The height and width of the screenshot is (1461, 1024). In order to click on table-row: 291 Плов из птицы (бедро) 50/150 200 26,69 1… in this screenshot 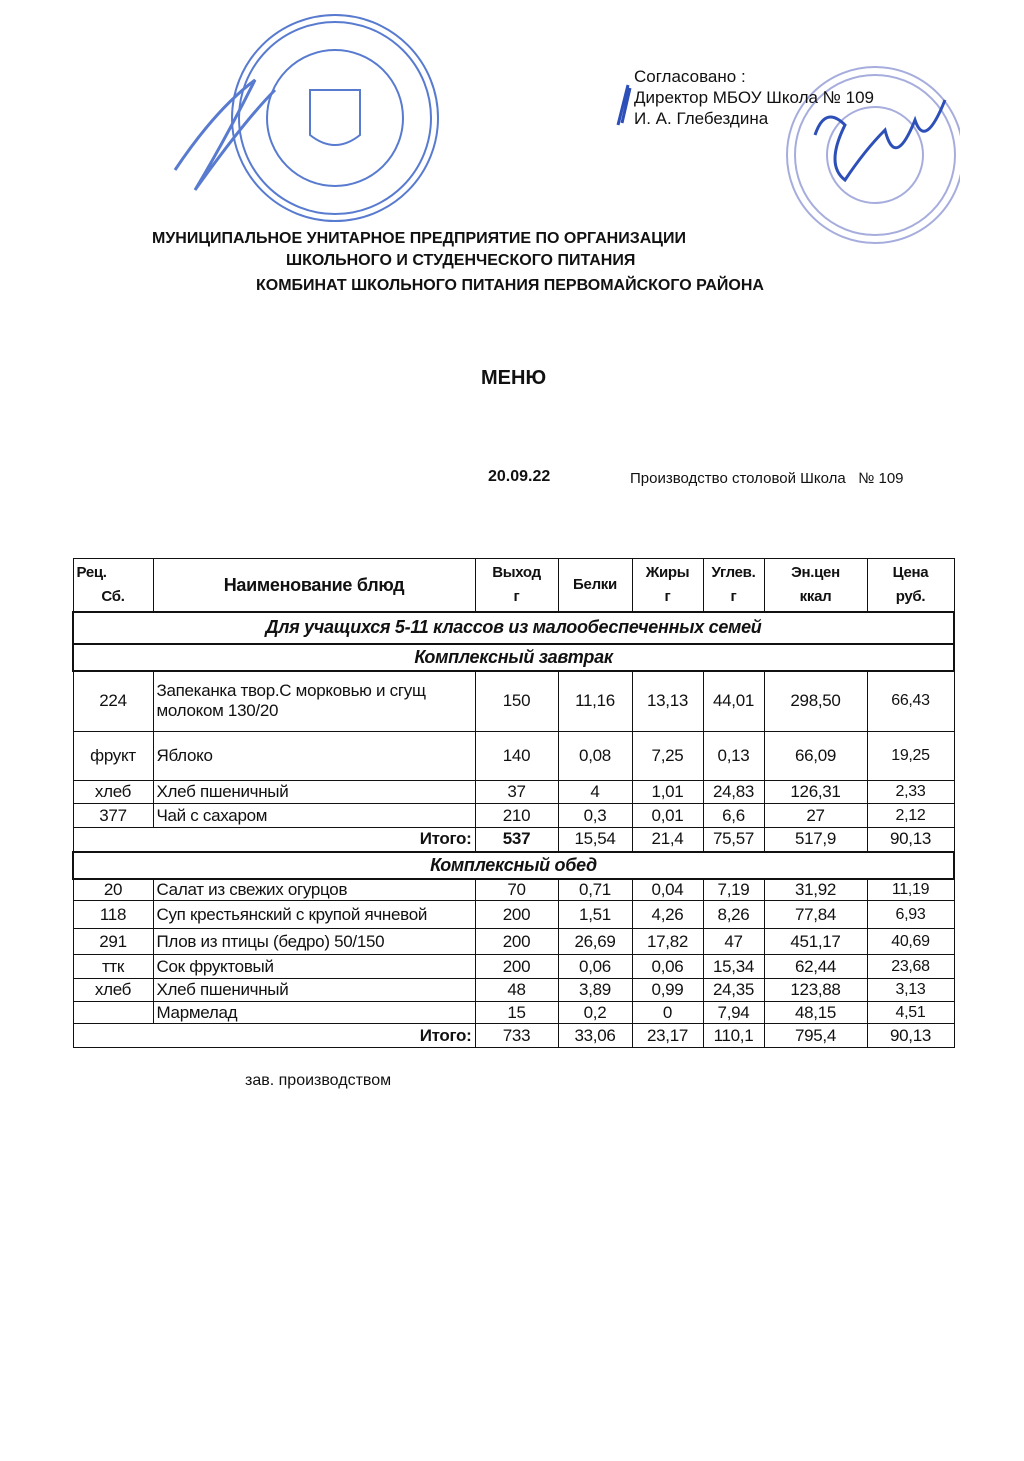, I will do `click(513, 941)`.